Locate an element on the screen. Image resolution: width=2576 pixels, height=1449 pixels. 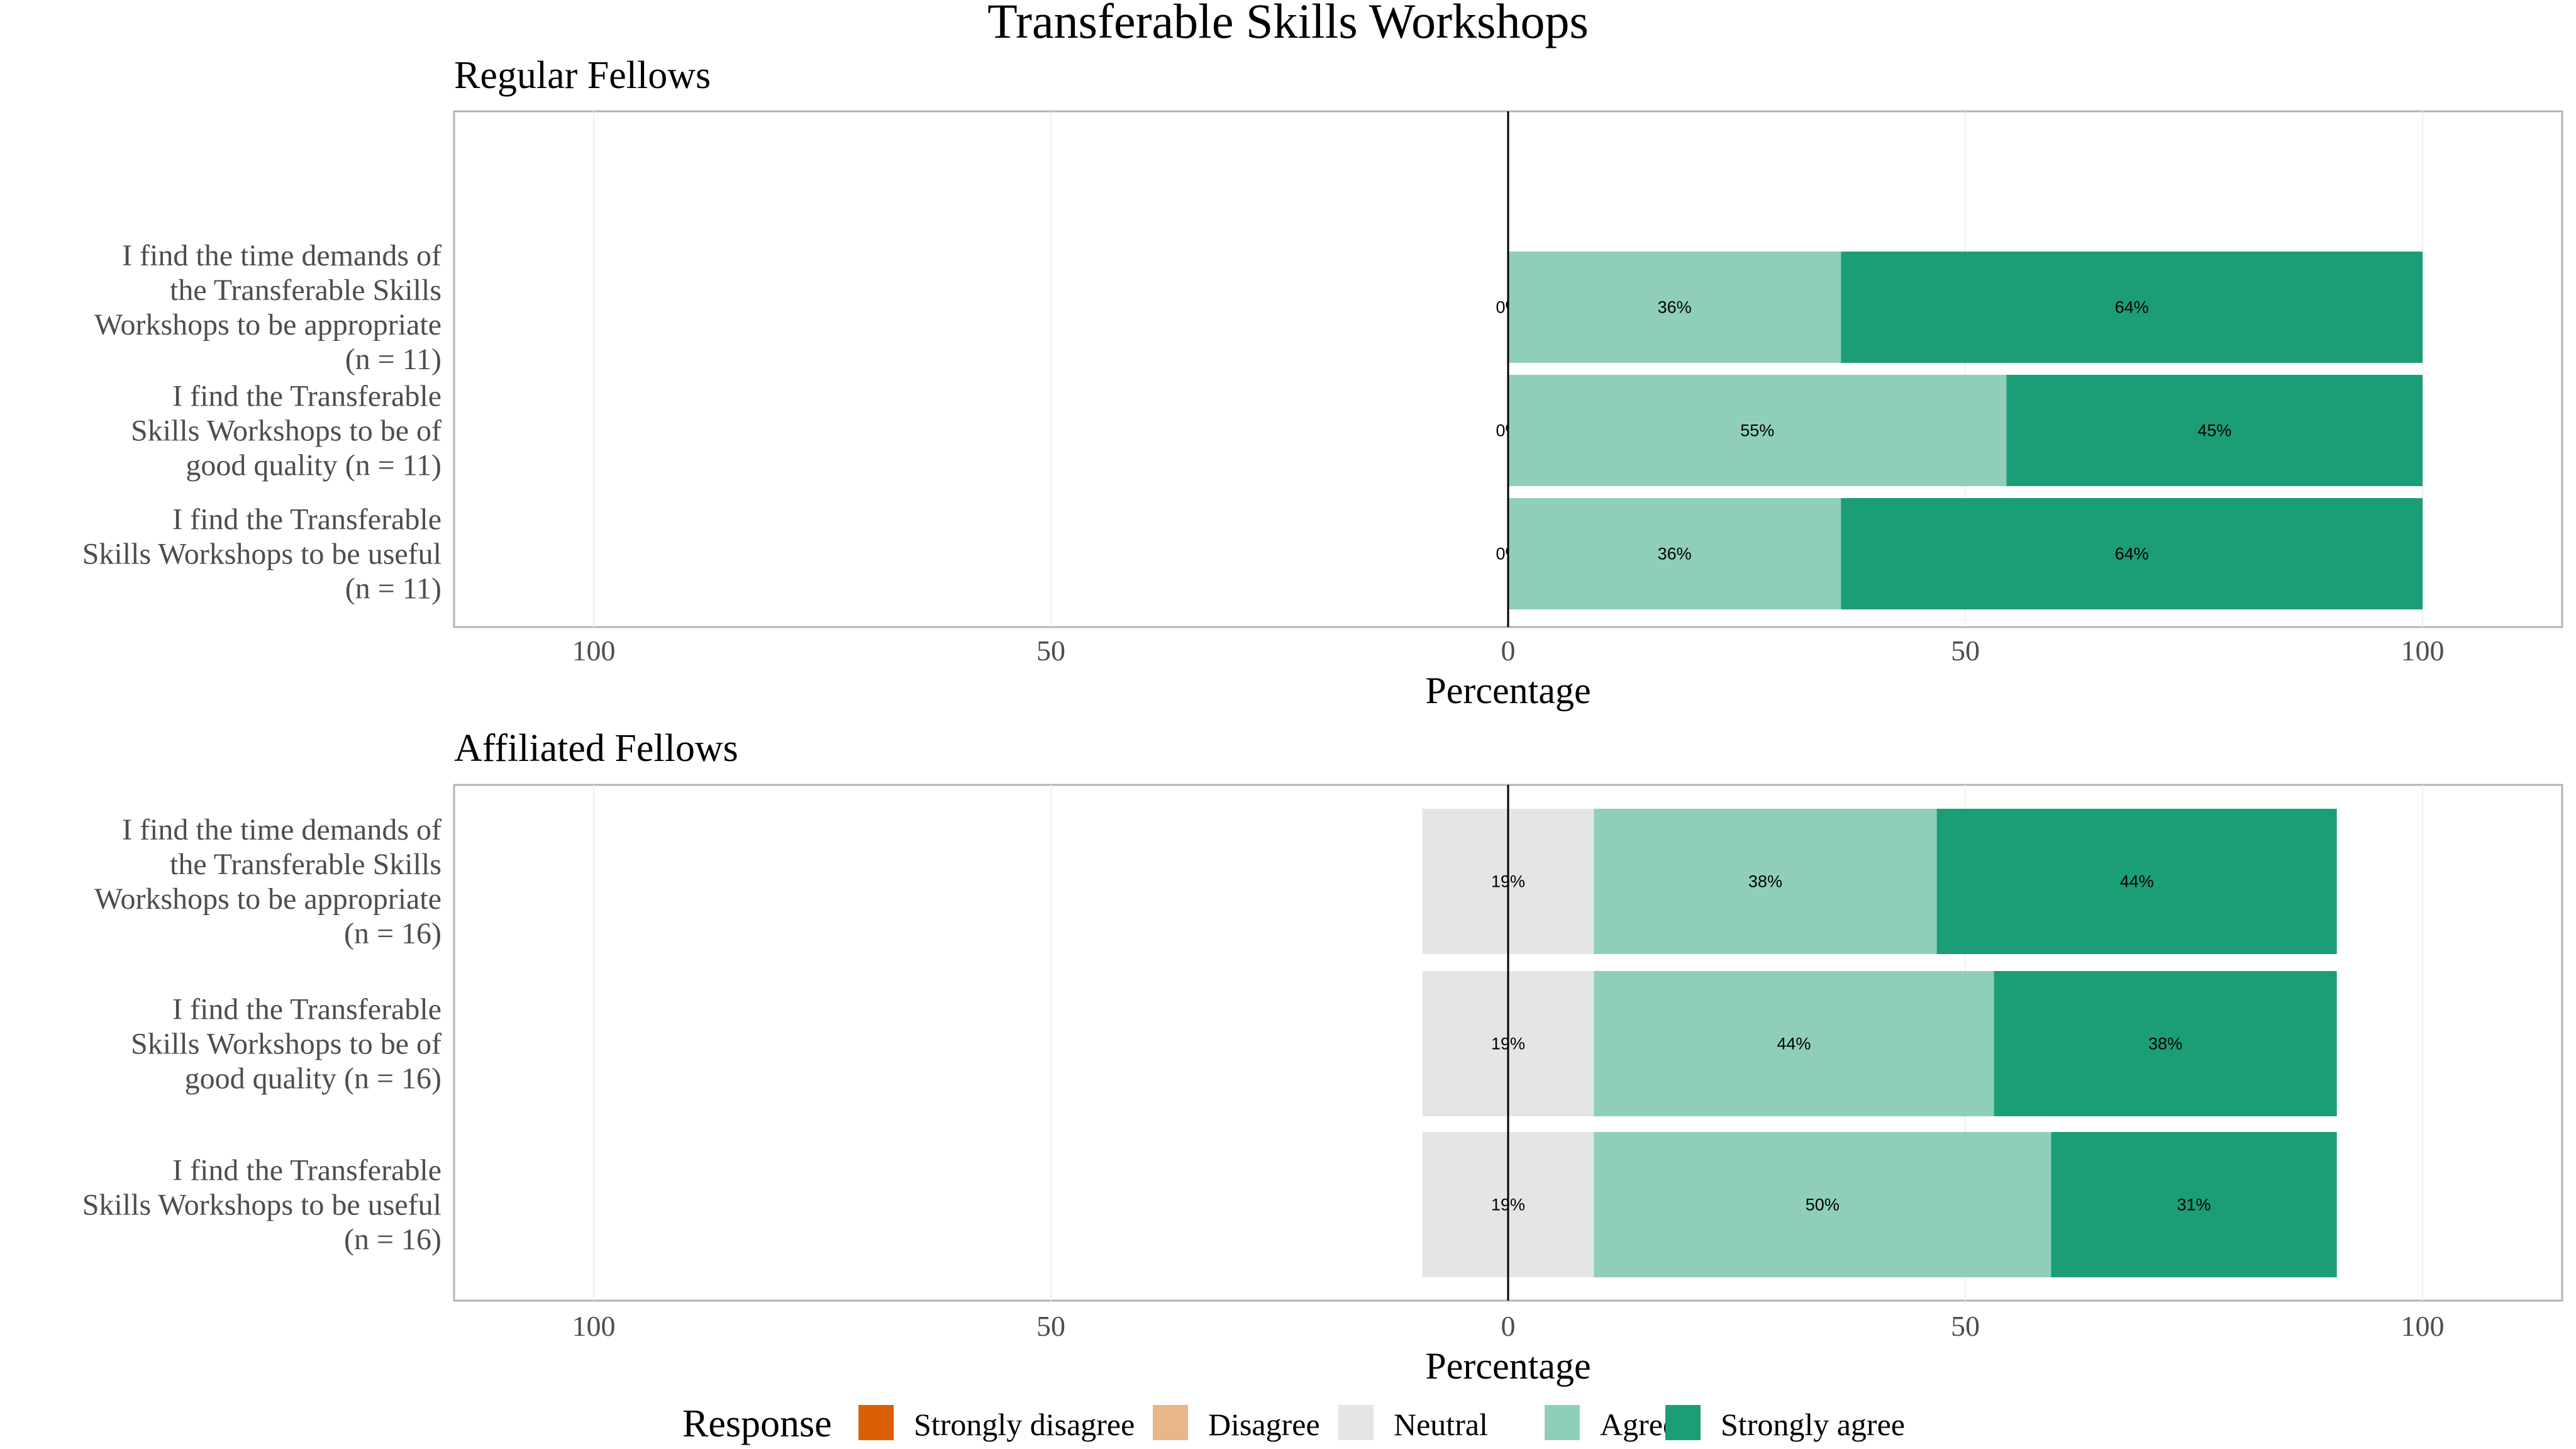
legend-item: Disagree is located at coordinates (1236, 1423).